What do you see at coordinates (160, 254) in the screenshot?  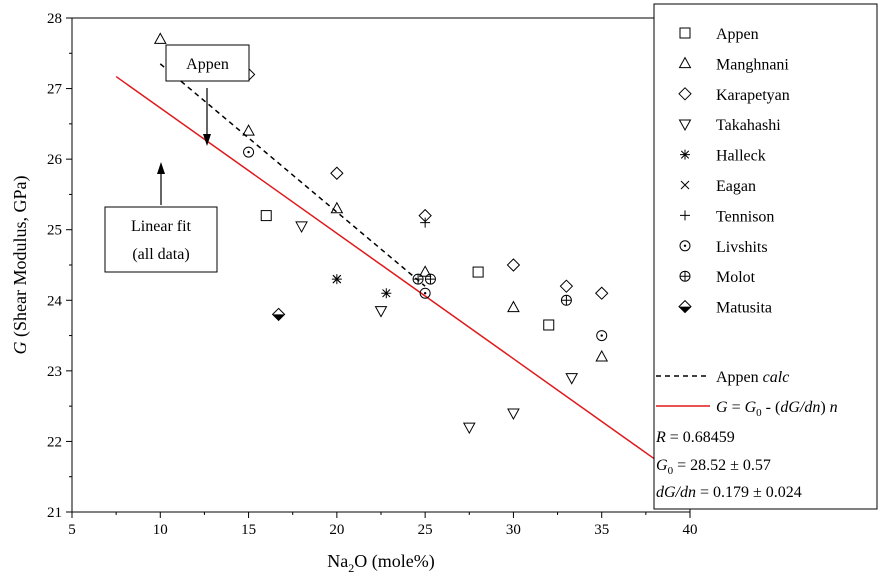 I see `annotation-fit-line2: (all data)` at bounding box center [160, 254].